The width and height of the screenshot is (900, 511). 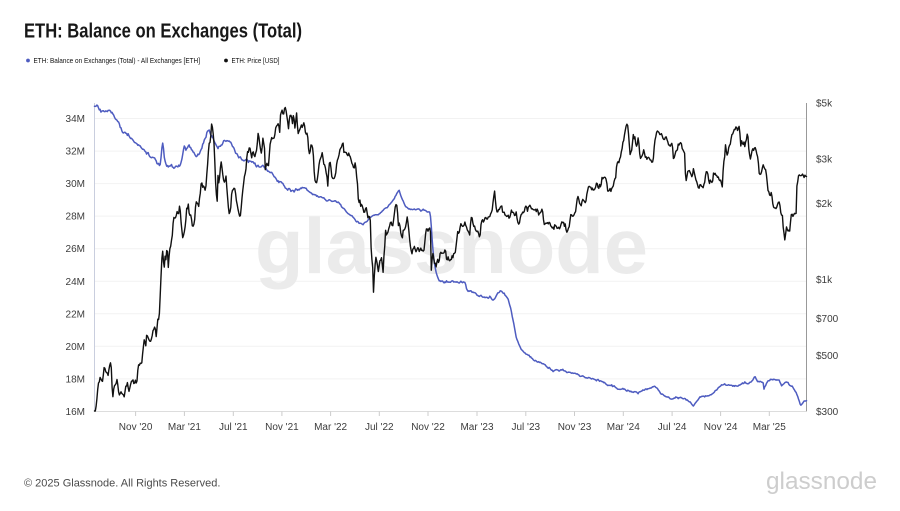 What do you see at coordinates (769, 427) in the screenshot?
I see `svg-text: Mar '25` at bounding box center [769, 427].